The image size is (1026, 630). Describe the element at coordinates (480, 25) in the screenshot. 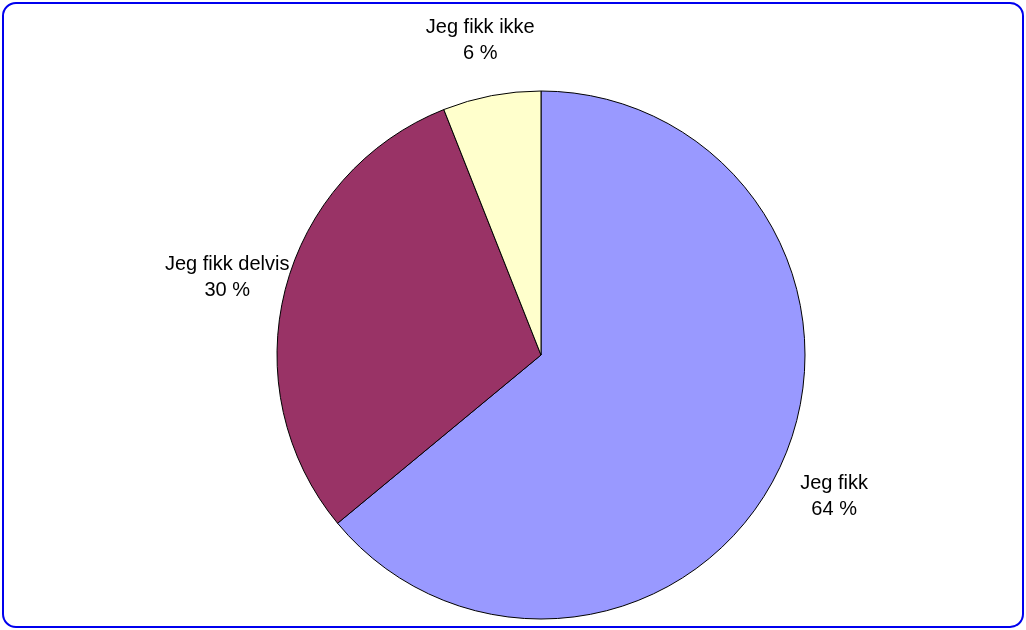

I see `slice-label: Jeg fikk ikke` at that location.